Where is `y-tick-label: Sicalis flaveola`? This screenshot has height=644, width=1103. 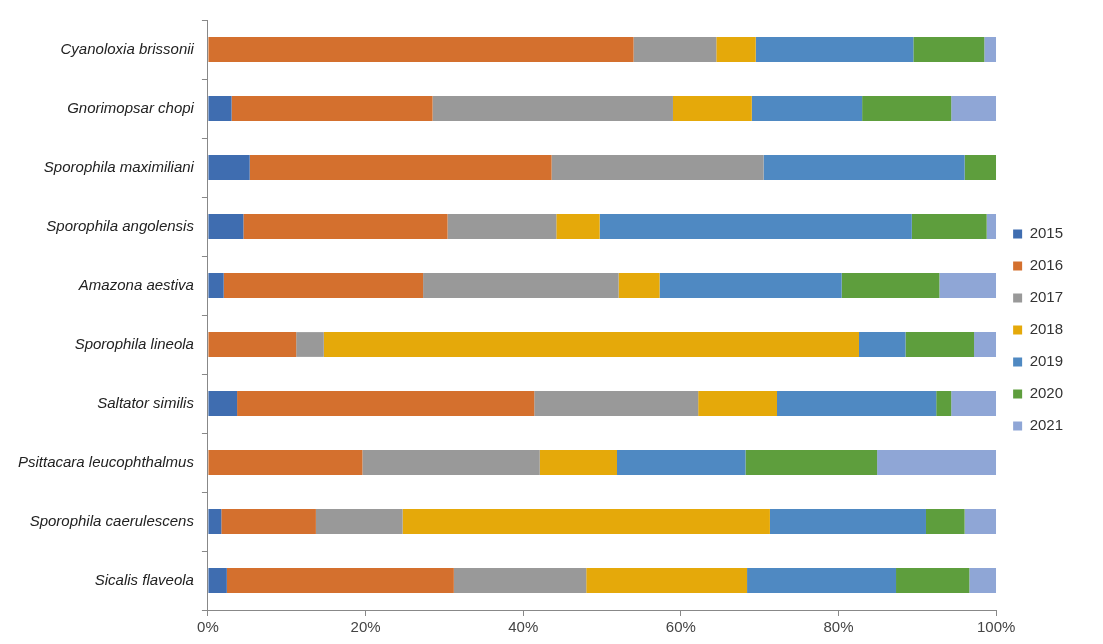
y-tick-label: Sicalis flaveola is located at coordinates (144, 579).